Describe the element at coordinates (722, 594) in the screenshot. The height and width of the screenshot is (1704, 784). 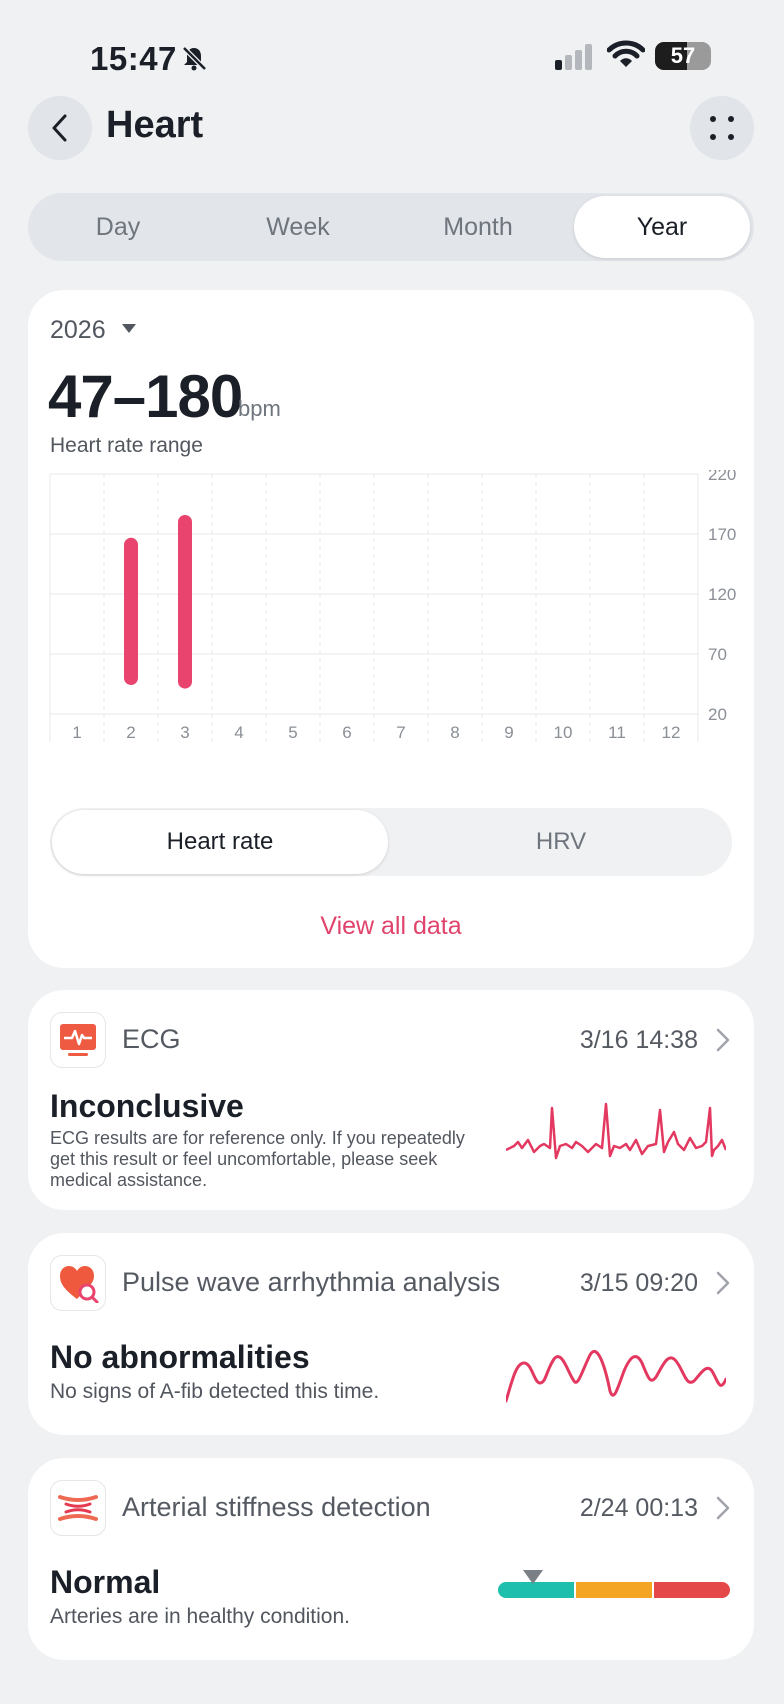
I see `y-tick-label: 120` at that location.